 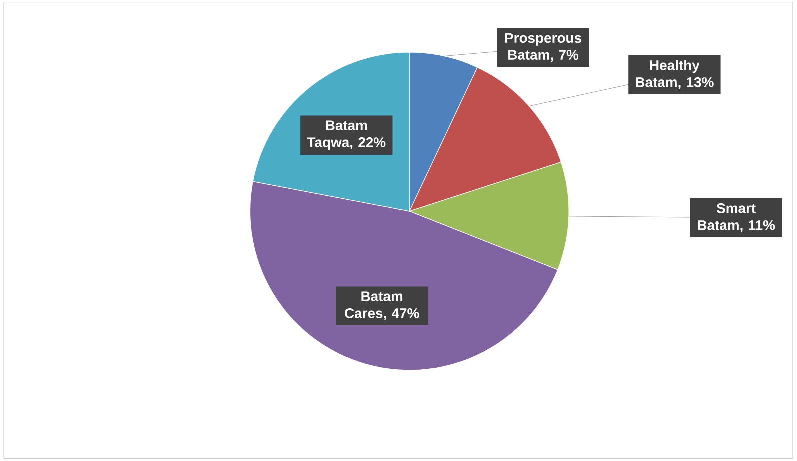 I want to click on slice-label: Smart Batam, 11%, so click(x=737, y=217).